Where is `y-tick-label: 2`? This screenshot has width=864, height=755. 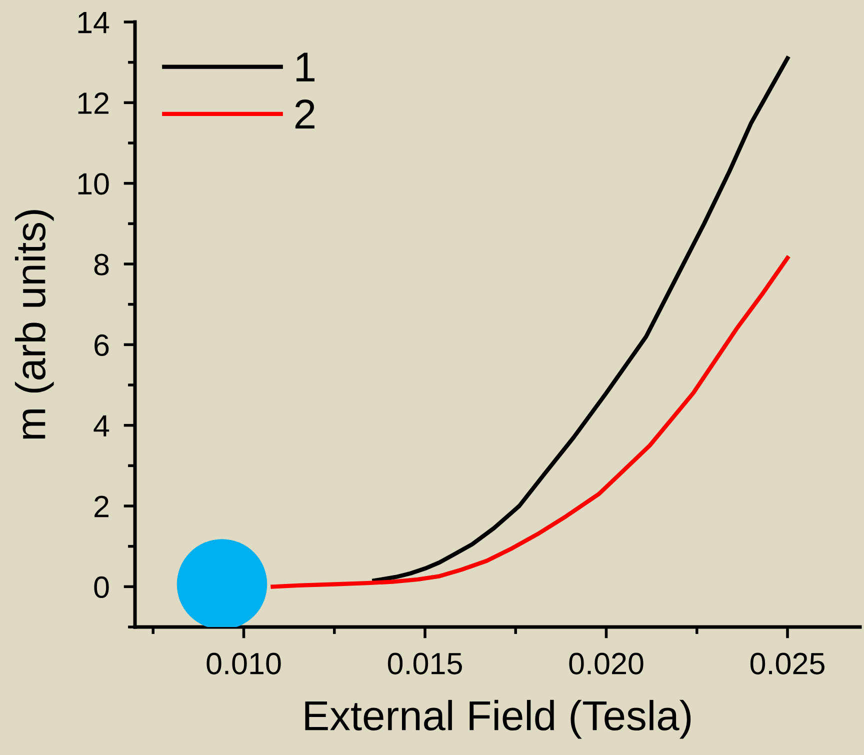
y-tick-label: 2 is located at coordinates (101, 507).